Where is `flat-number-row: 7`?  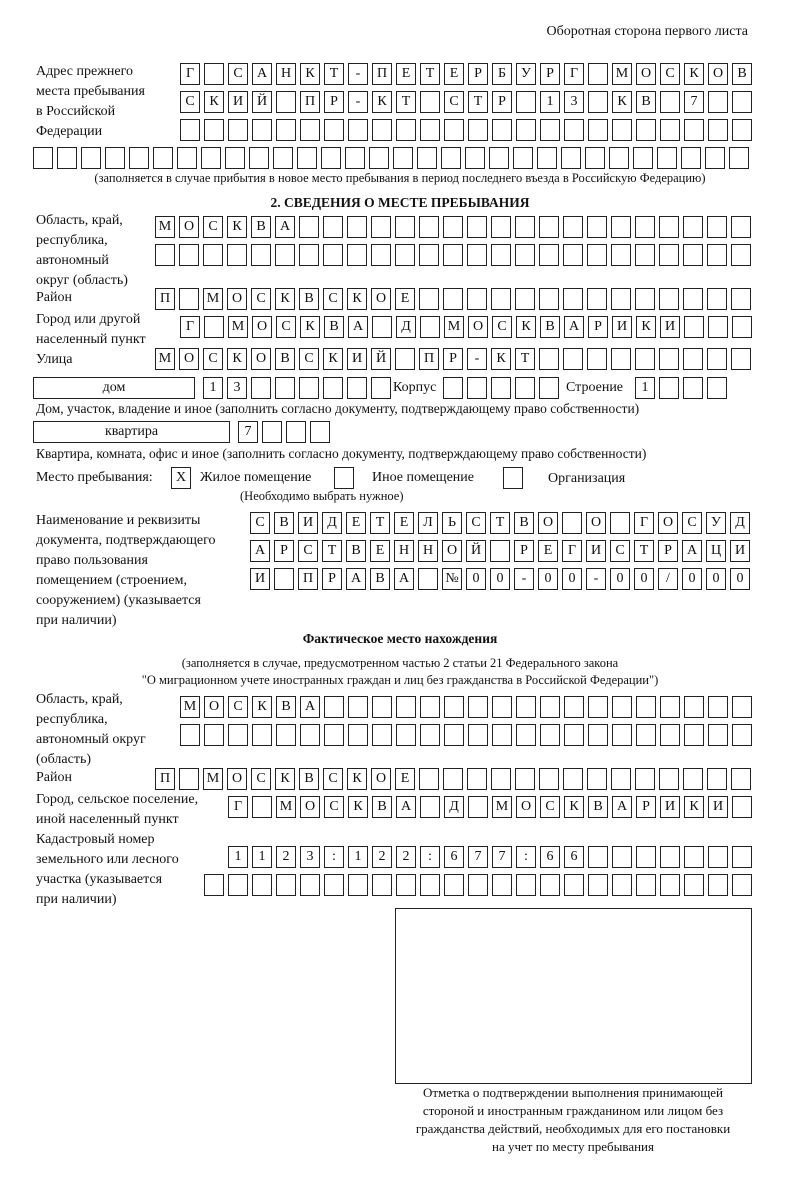
flat-number-row: 7 is located at coordinates (284, 432).